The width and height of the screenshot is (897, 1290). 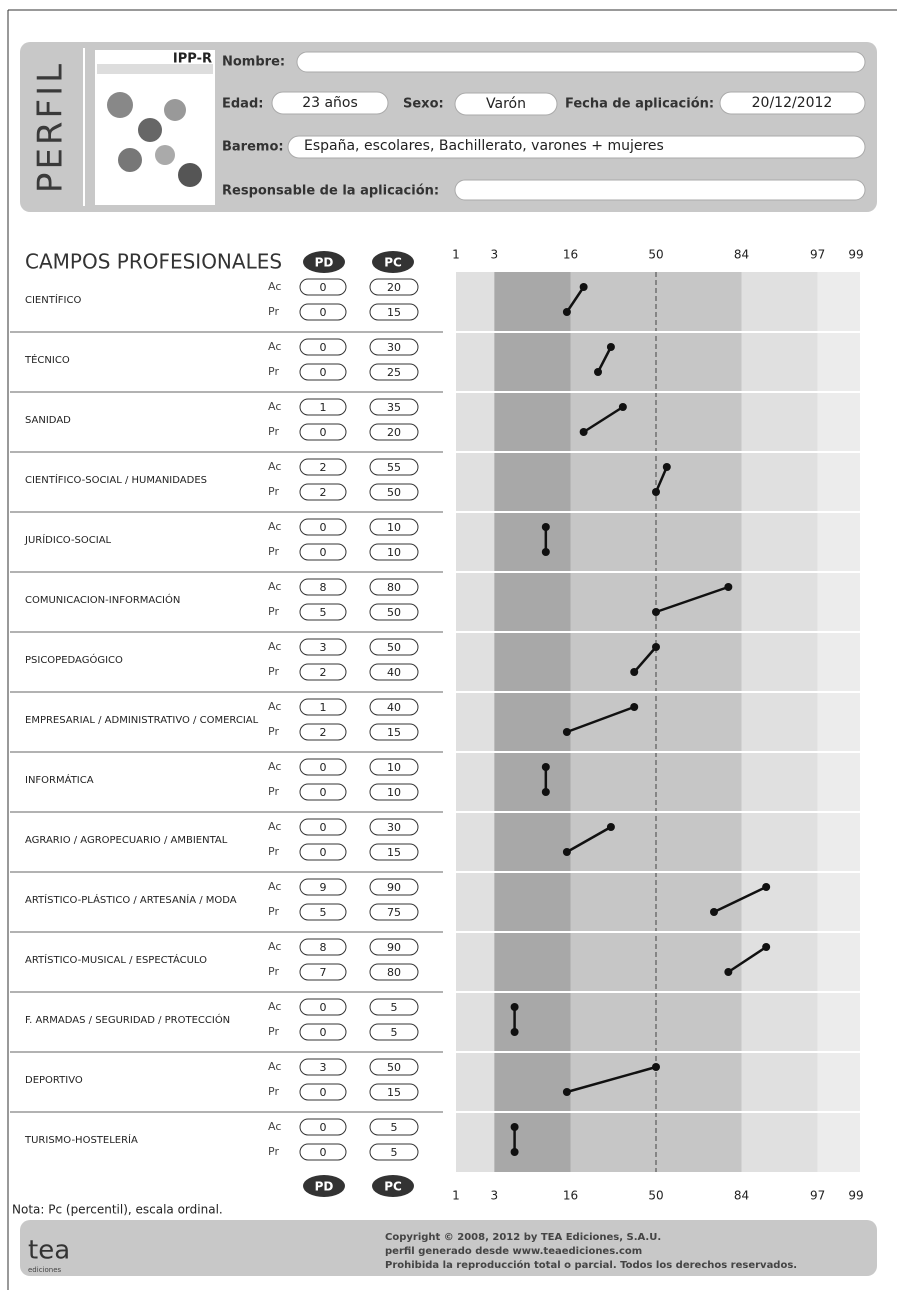 I want to click on x-tick-label: 1, so click(x=456, y=255).